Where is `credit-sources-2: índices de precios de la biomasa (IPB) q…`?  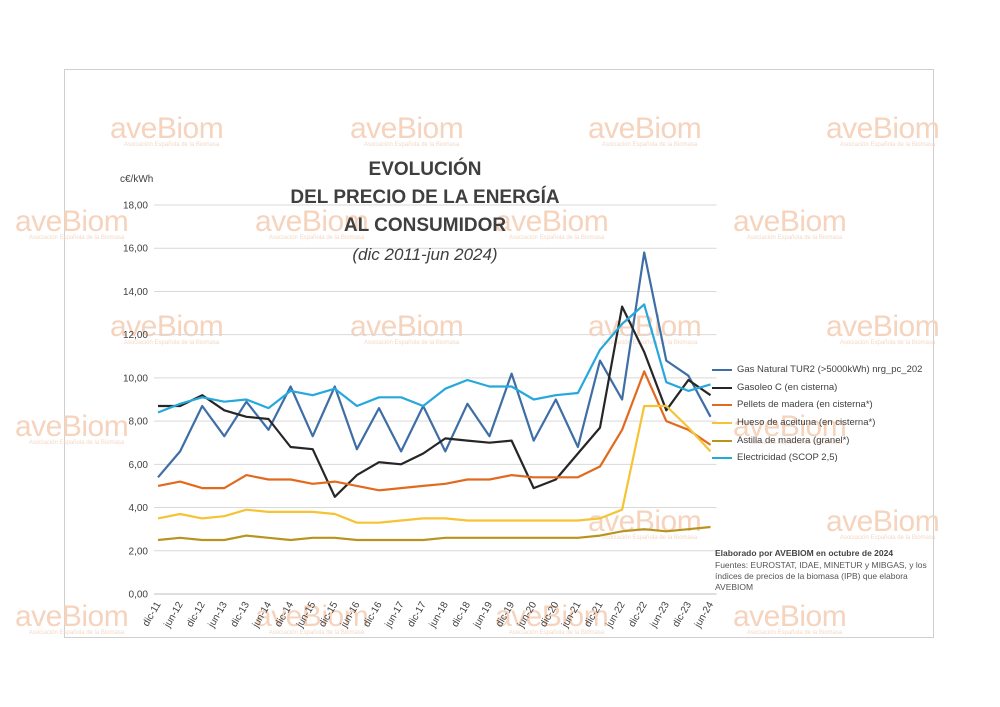 credit-sources-2: índices de precios de la biomasa (IPB) q… is located at coordinates (811, 576).